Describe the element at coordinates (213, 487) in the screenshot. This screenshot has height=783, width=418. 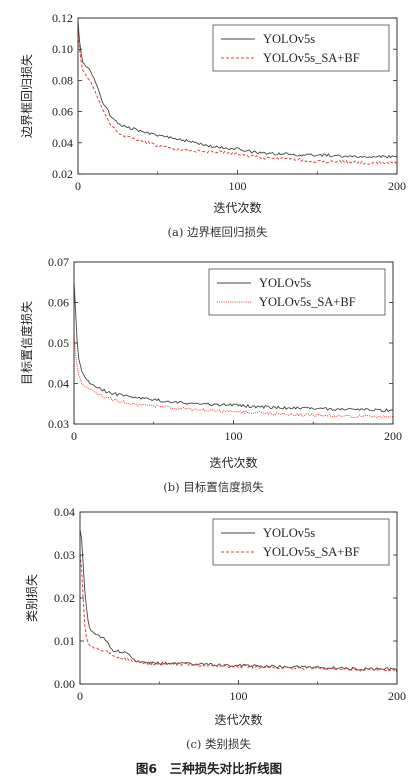
I see `panel-caption: (b) 目标置信度损失` at that location.